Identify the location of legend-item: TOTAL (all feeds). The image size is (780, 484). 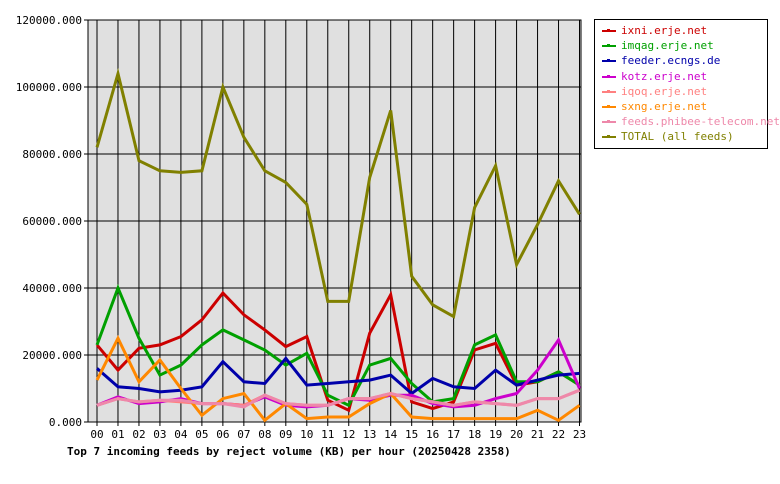
(681, 136).